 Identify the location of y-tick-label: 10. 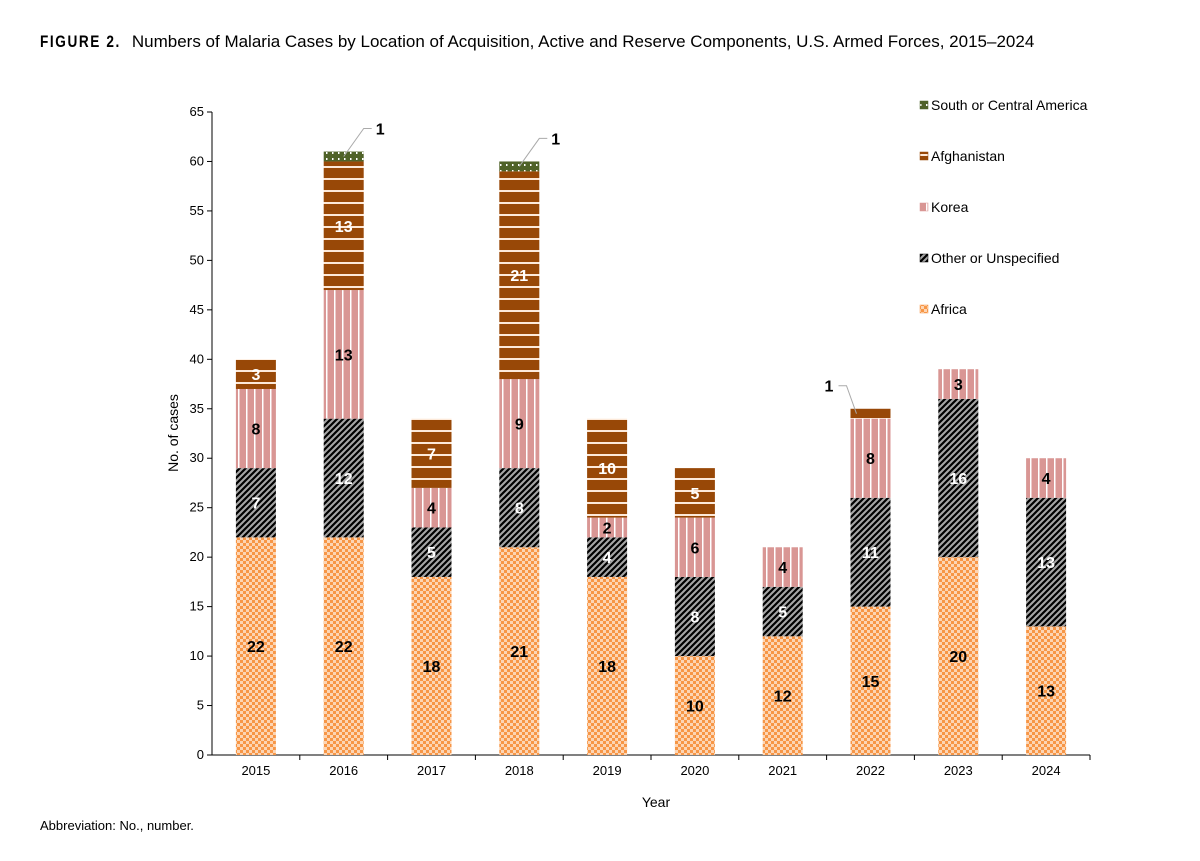
(197, 655).